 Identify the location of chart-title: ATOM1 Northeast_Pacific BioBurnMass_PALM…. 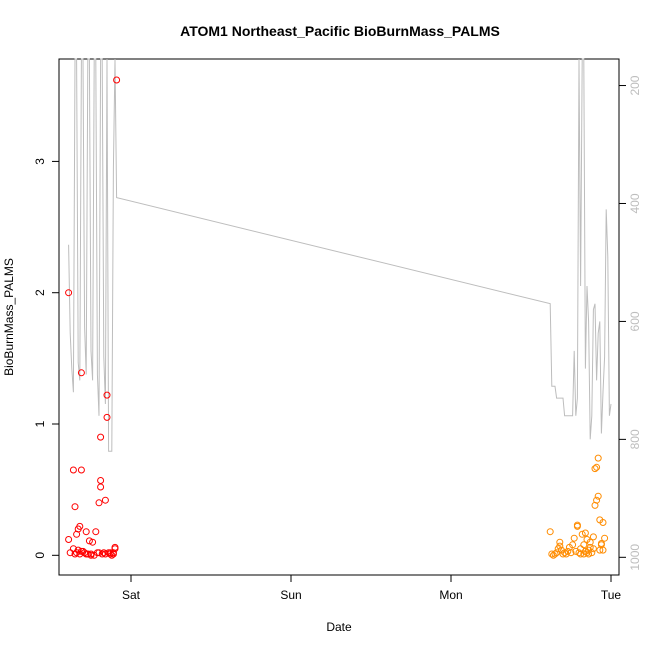
(340, 31).